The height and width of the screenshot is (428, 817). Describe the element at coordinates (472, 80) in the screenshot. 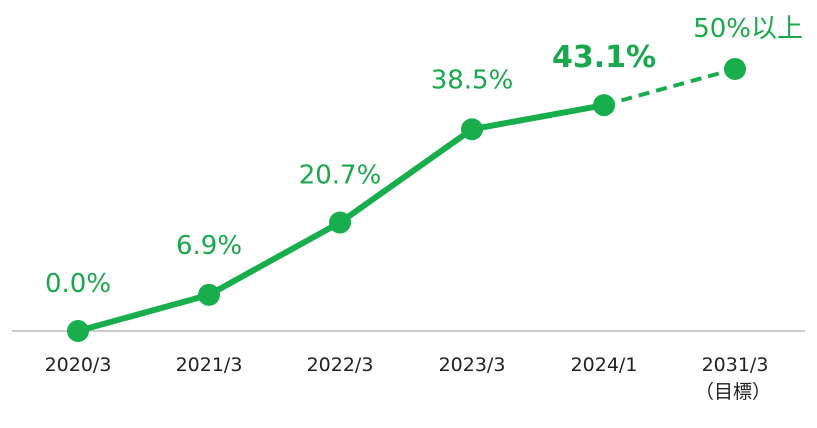

I see `data-label: 38.5%` at that location.